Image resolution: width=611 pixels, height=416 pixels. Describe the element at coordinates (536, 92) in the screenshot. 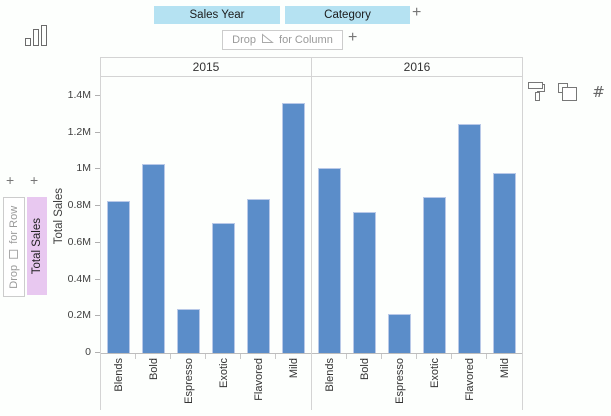

I see `paint-roller-icon` at that location.